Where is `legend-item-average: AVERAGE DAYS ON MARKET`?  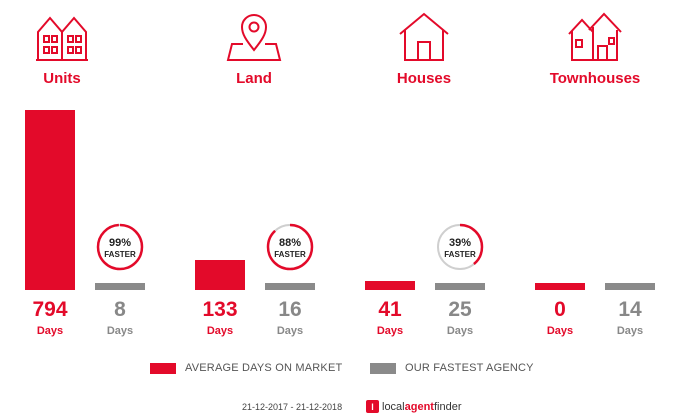 legend-item-average: AVERAGE DAYS ON MARKET is located at coordinates (246, 368).